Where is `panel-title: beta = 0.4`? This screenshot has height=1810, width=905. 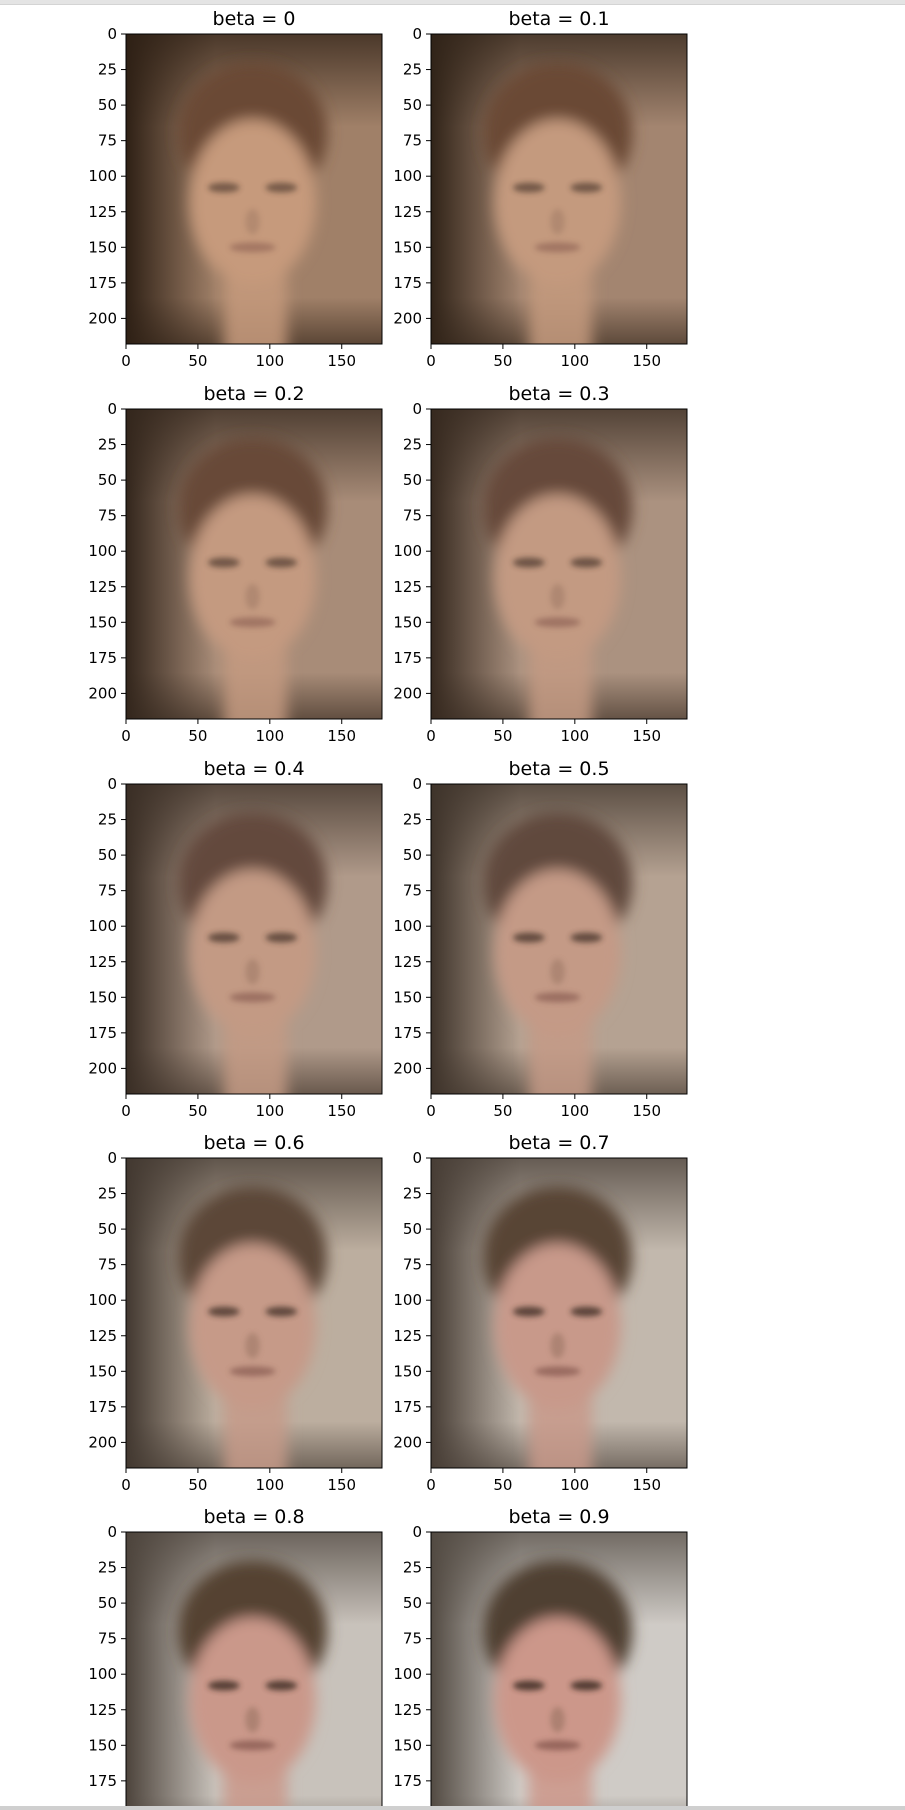 panel-title: beta = 0.4 is located at coordinates (253, 769).